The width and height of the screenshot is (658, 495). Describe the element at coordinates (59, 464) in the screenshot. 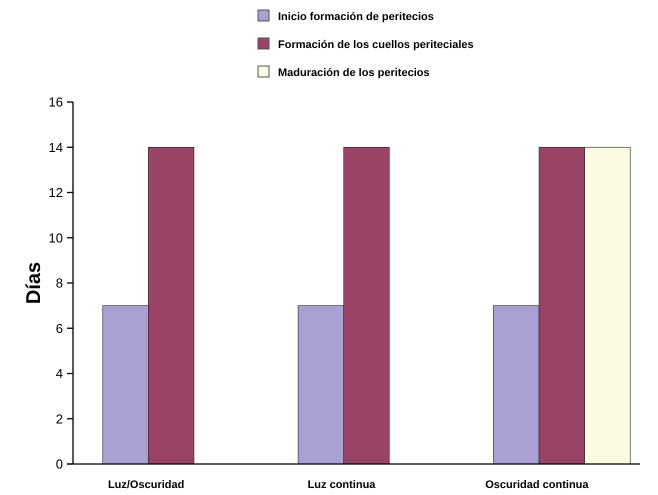

I see `y-tick-label: 0` at that location.